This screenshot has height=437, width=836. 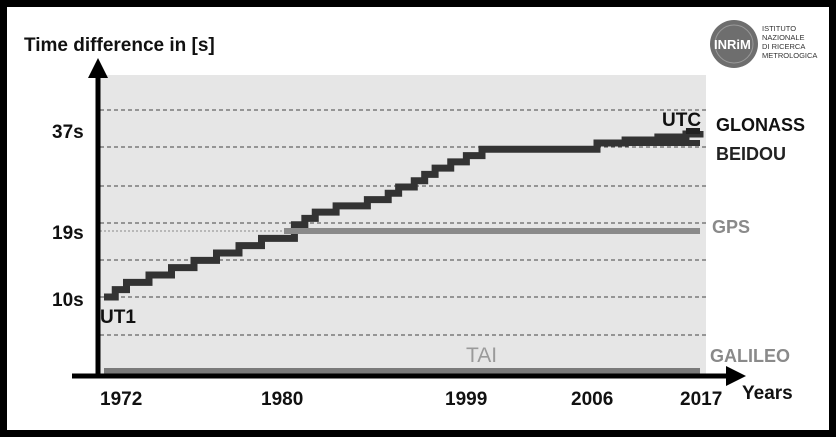 What do you see at coordinates (736, 376) in the screenshot?
I see `x-axis-arrow` at bounding box center [736, 376].